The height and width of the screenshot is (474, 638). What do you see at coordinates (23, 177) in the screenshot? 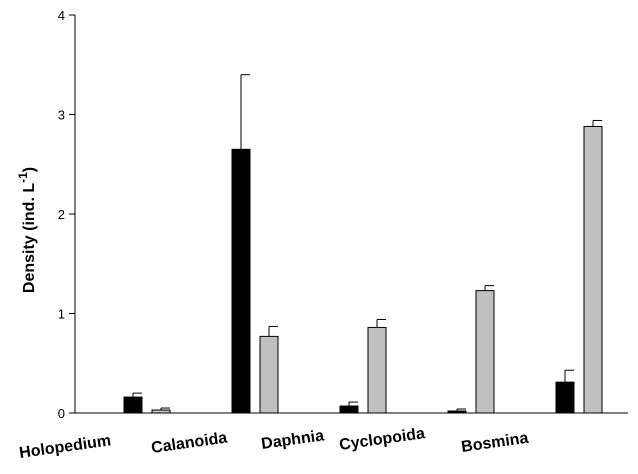
I see `y-axis-title-superscript: -1` at bounding box center [23, 177].